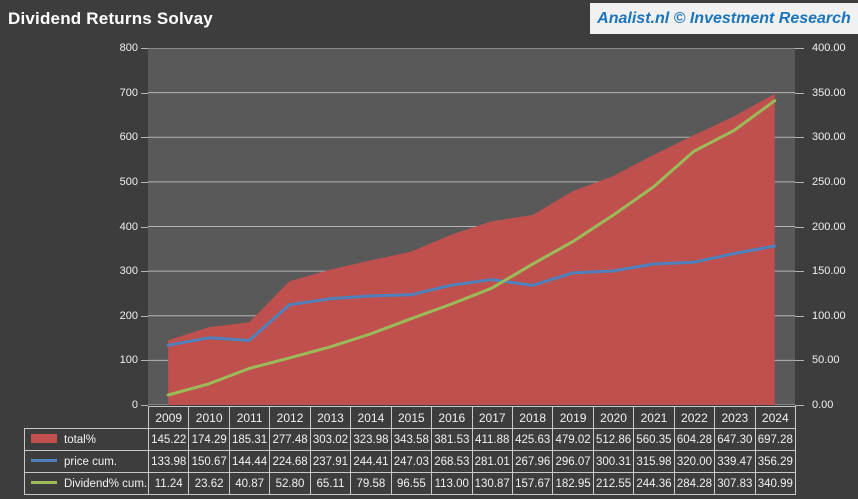  Describe the element at coordinates (724, 18) in the screenshot. I see `brand-logo-text: Analist.nl © Investment Research` at that location.